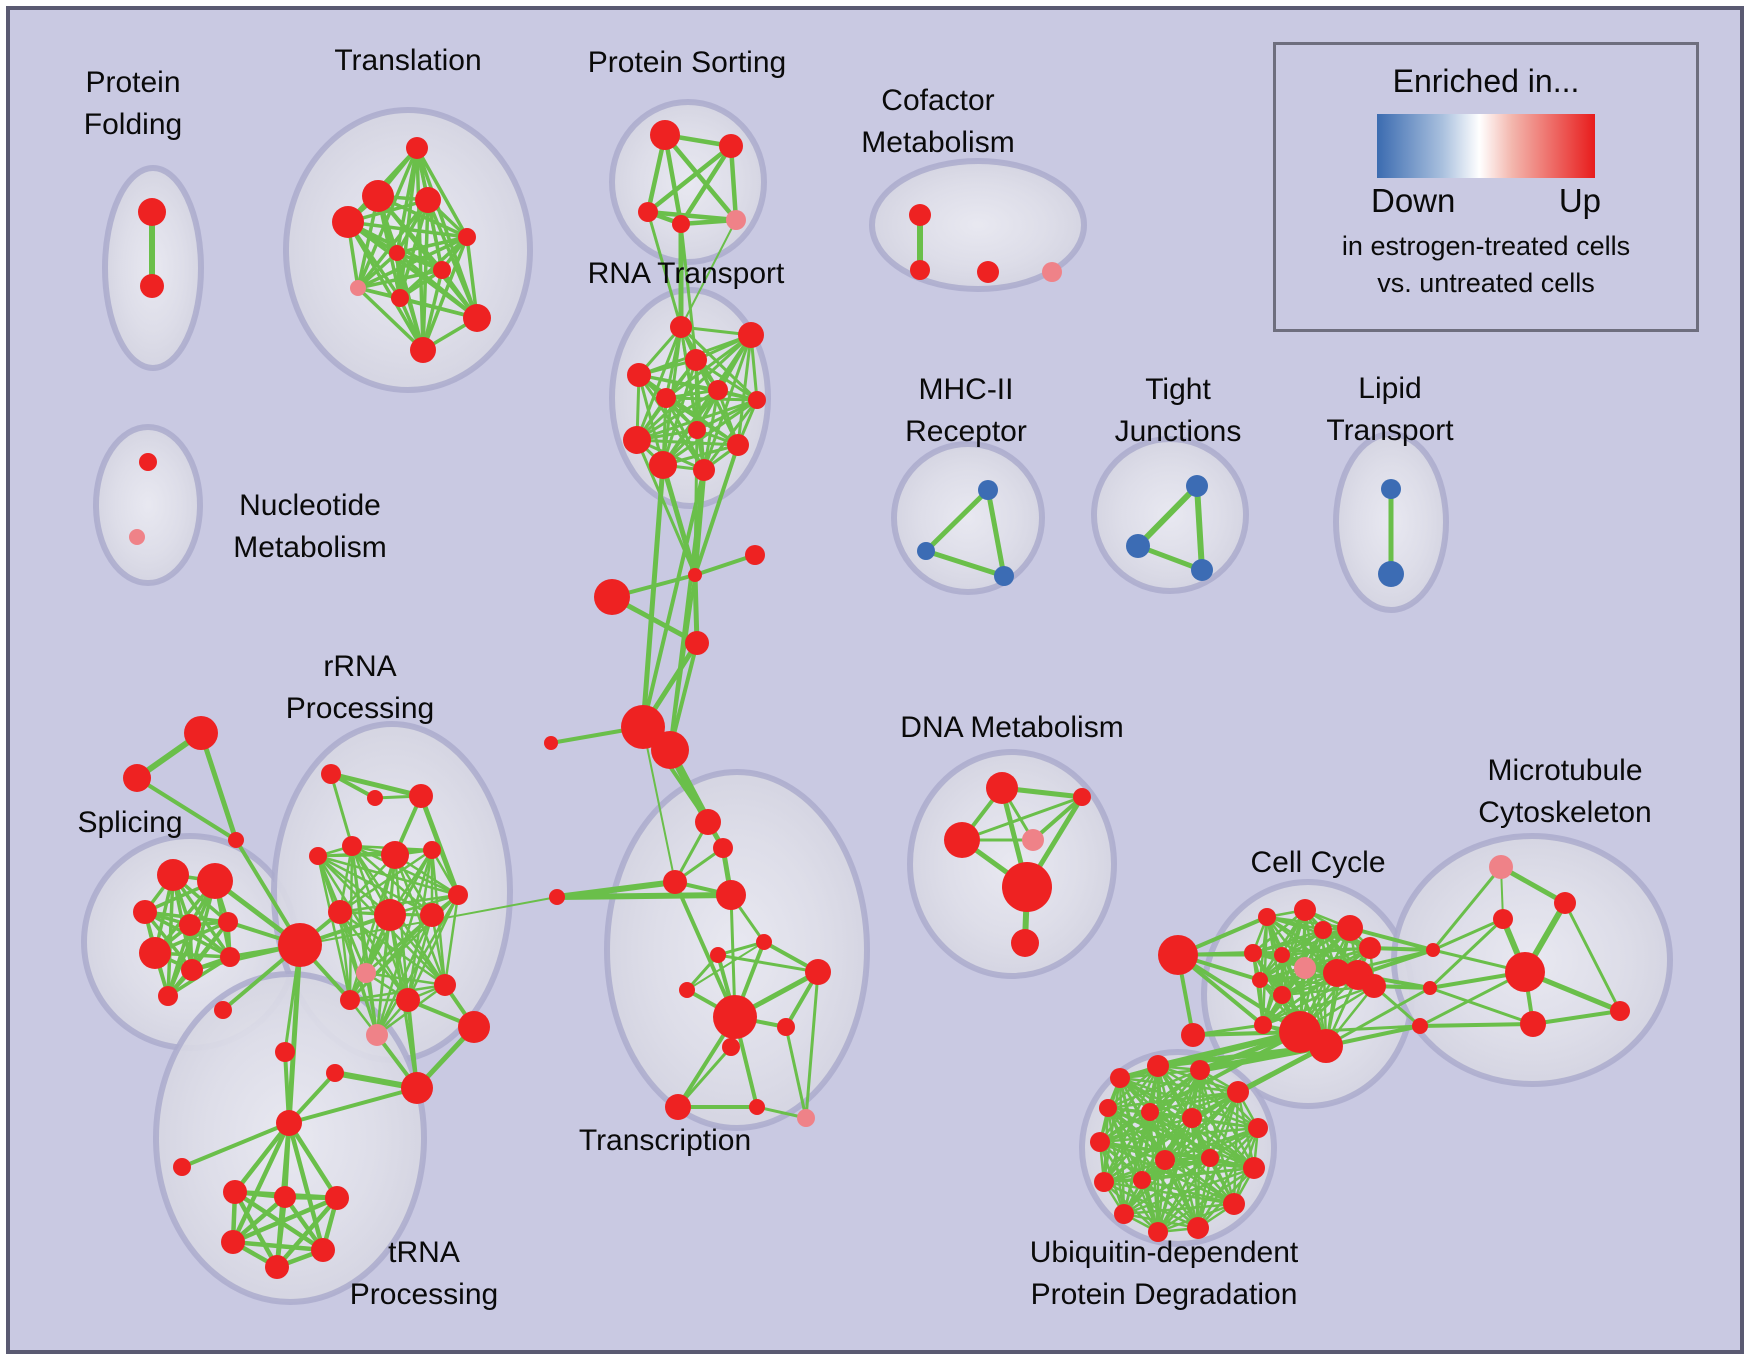 The height and width of the screenshot is (1360, 1750). Describe the element at coordinates (551, 743) in the screenshot. I see `network-node-jl` at that location.